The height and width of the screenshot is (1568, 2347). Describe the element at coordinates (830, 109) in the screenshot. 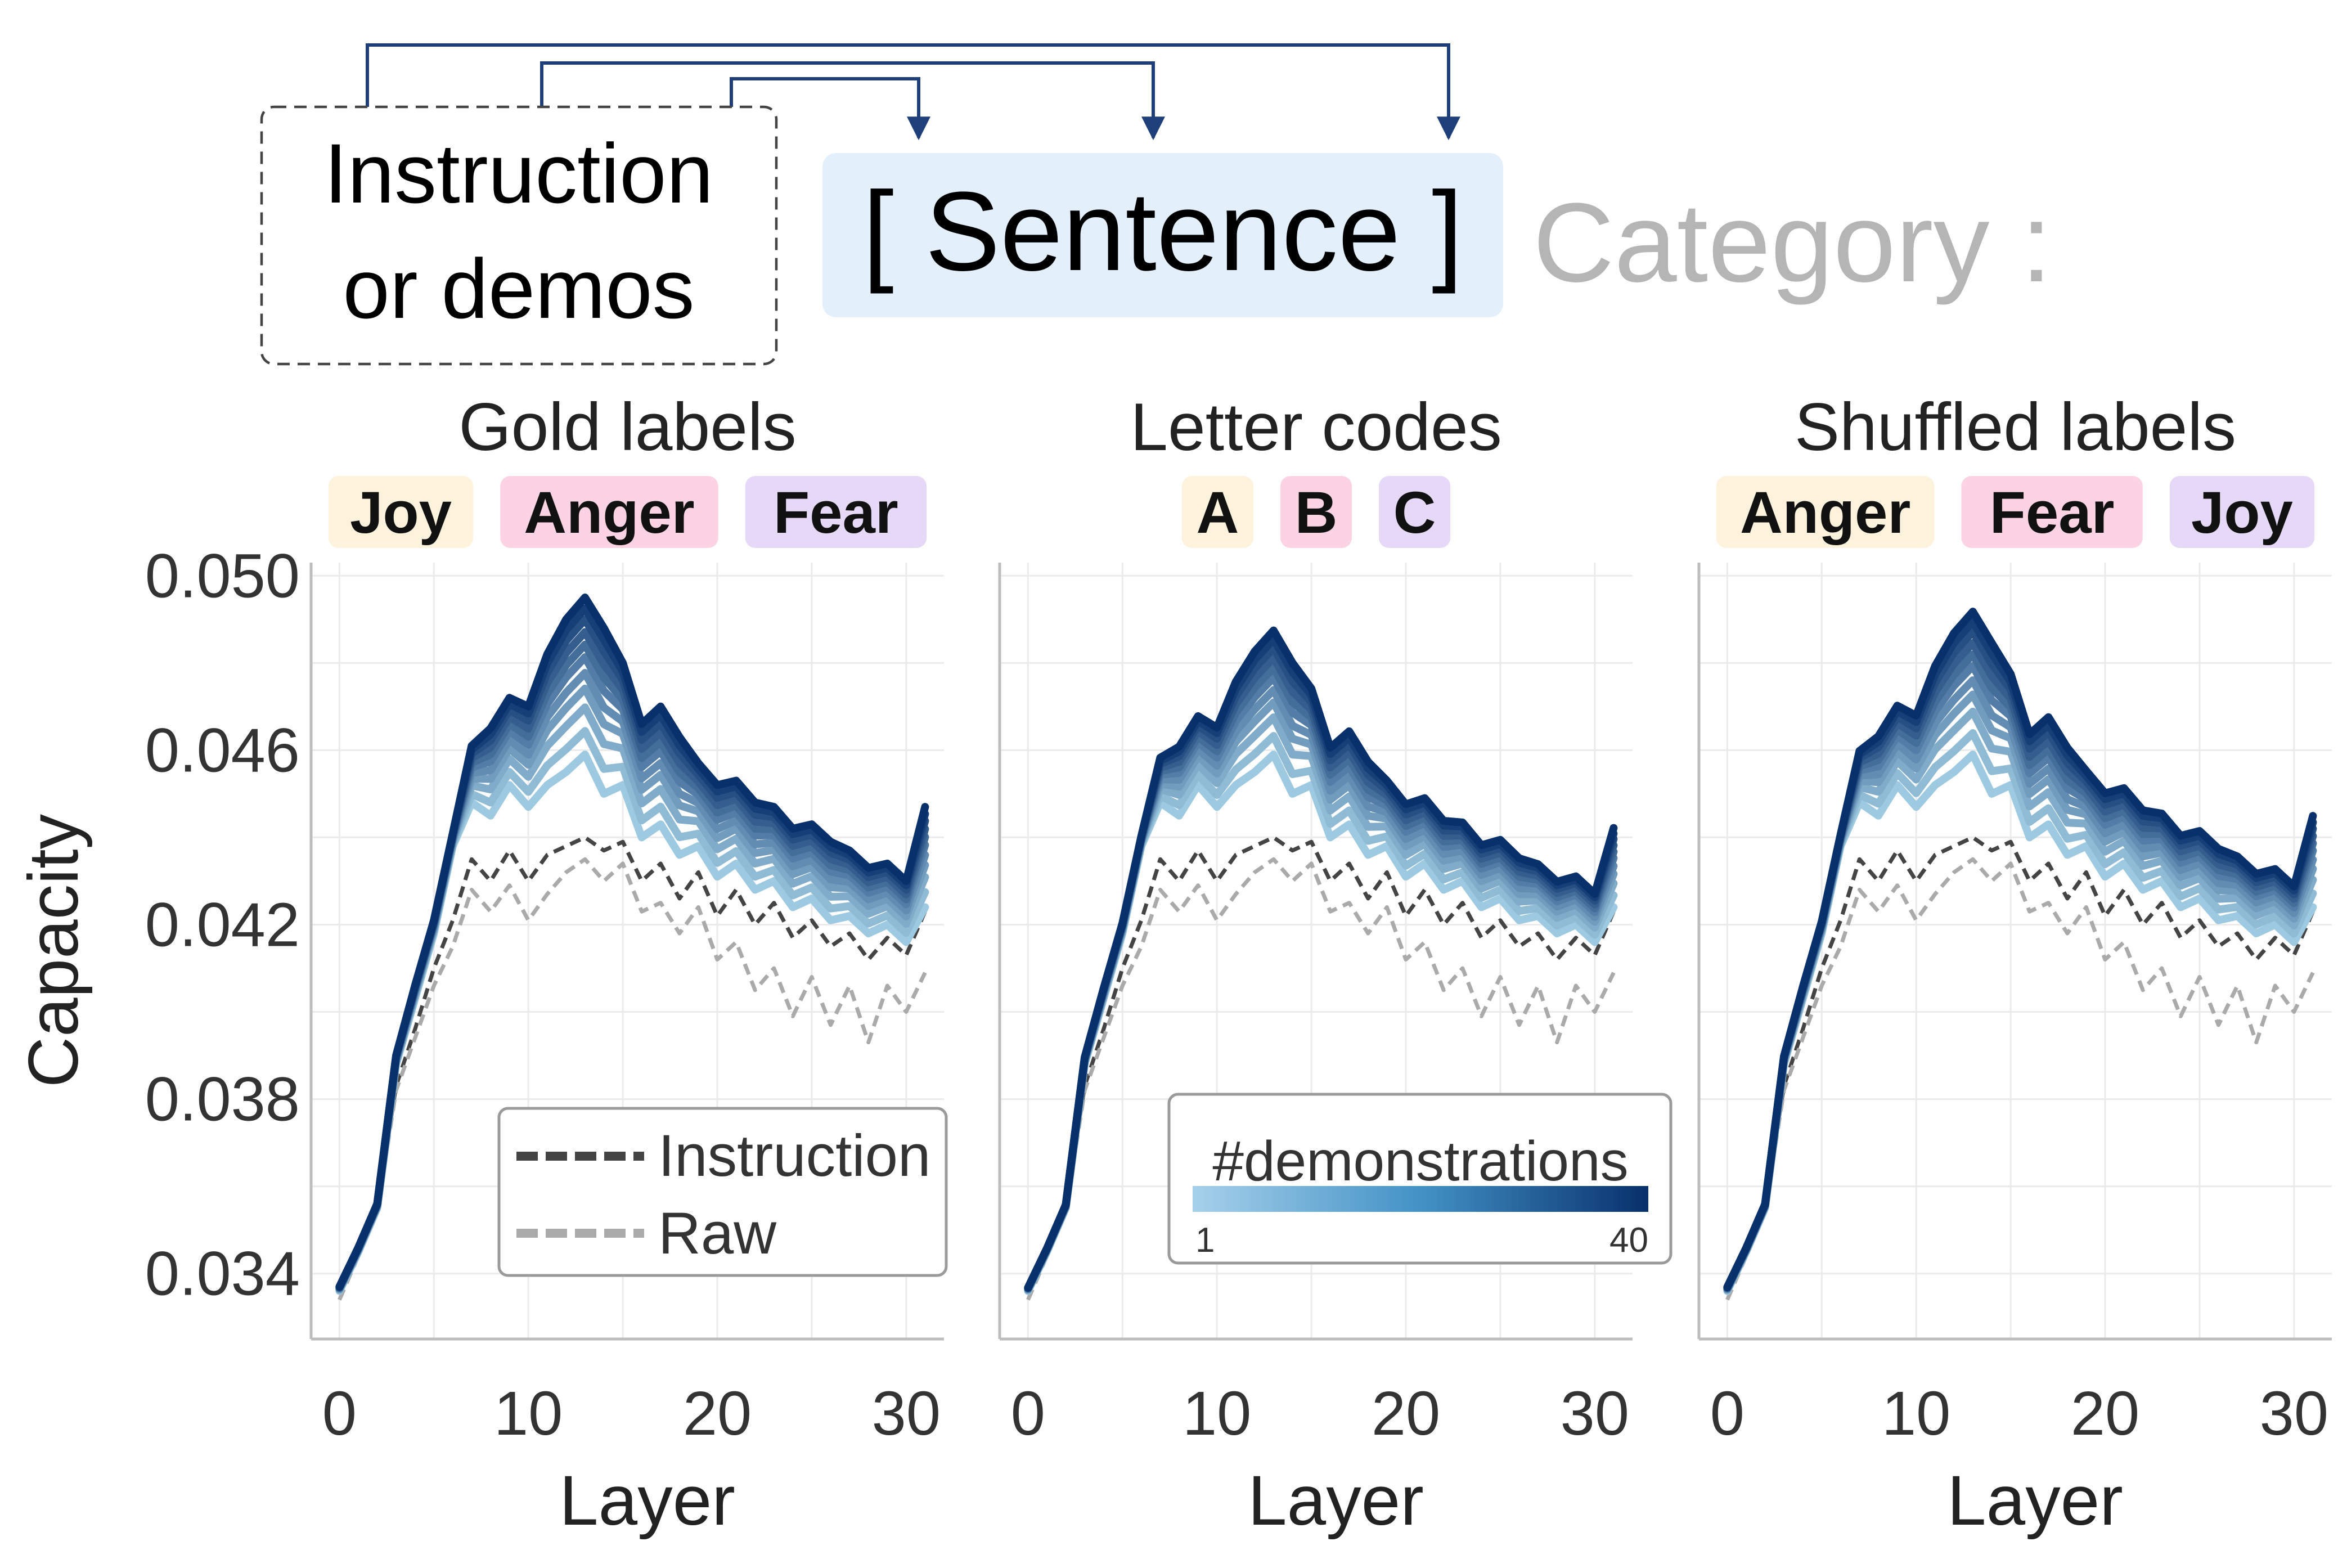

I see `arrow-inner` at that location.